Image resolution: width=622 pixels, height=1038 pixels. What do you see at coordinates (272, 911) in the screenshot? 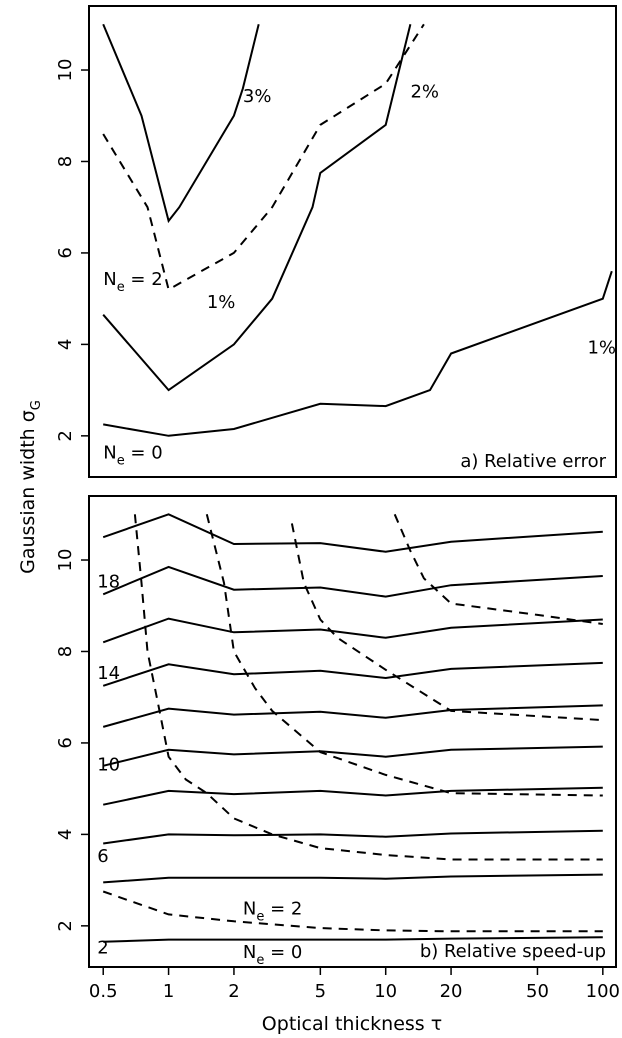
I see `panel-b-label-ne2: Ne = 2` at bounding box center [272, 911].